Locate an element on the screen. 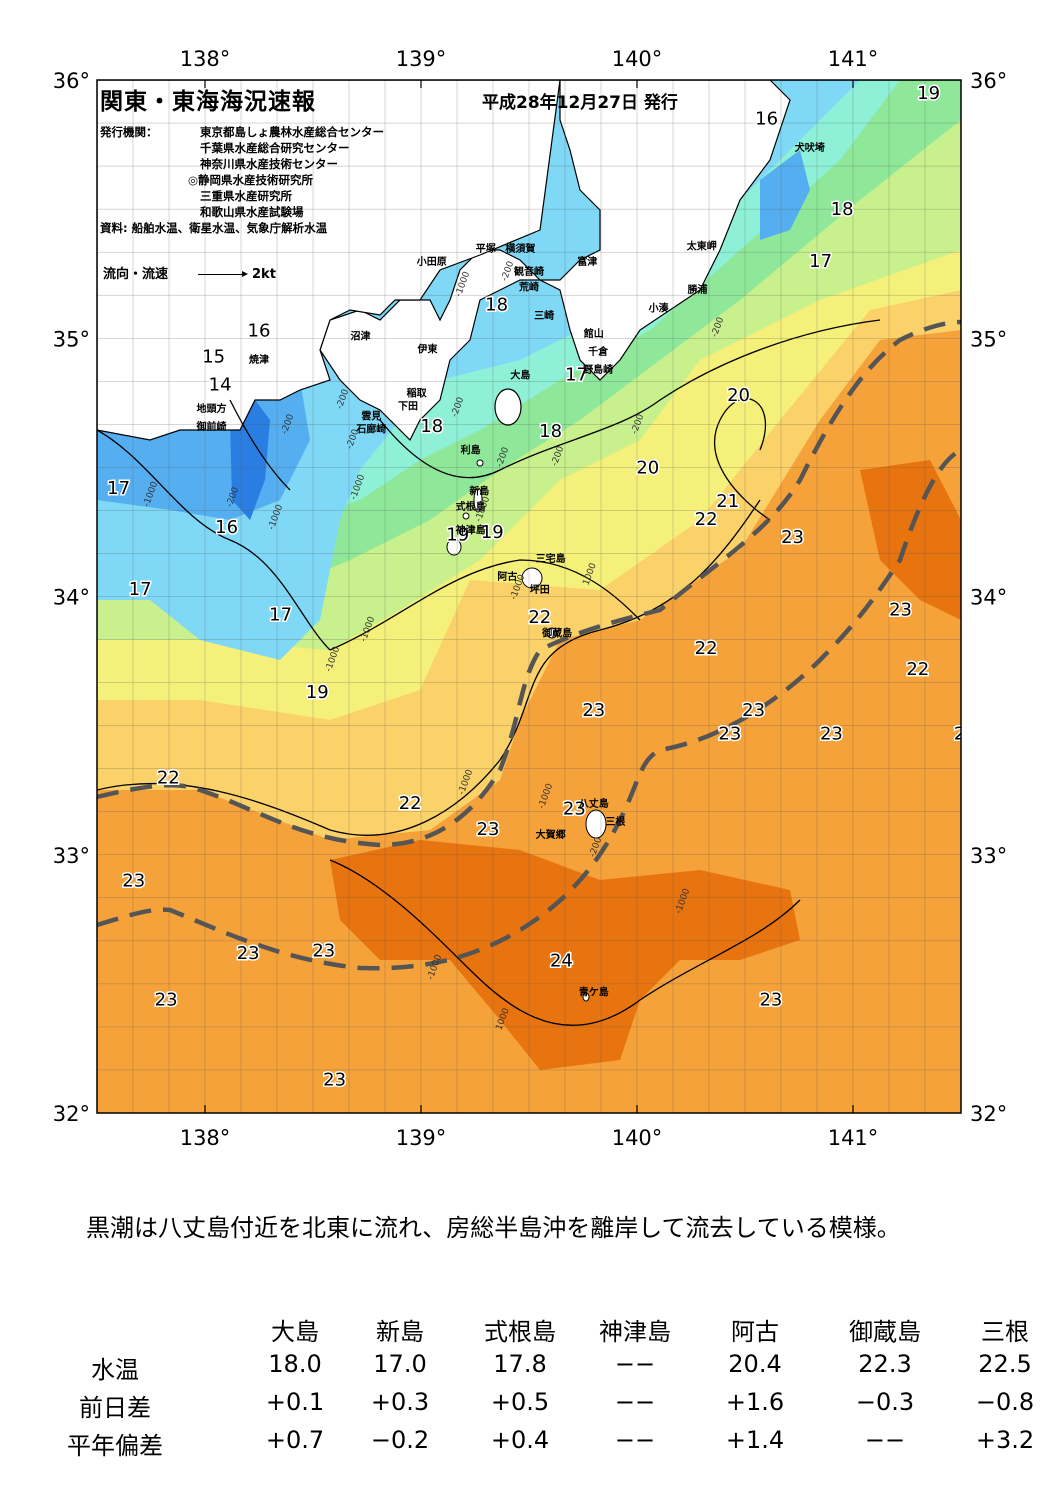 The width and height of the screenshot is (1064, 1503). table-cell: +0.5 is located at coordinates (520, 1402).